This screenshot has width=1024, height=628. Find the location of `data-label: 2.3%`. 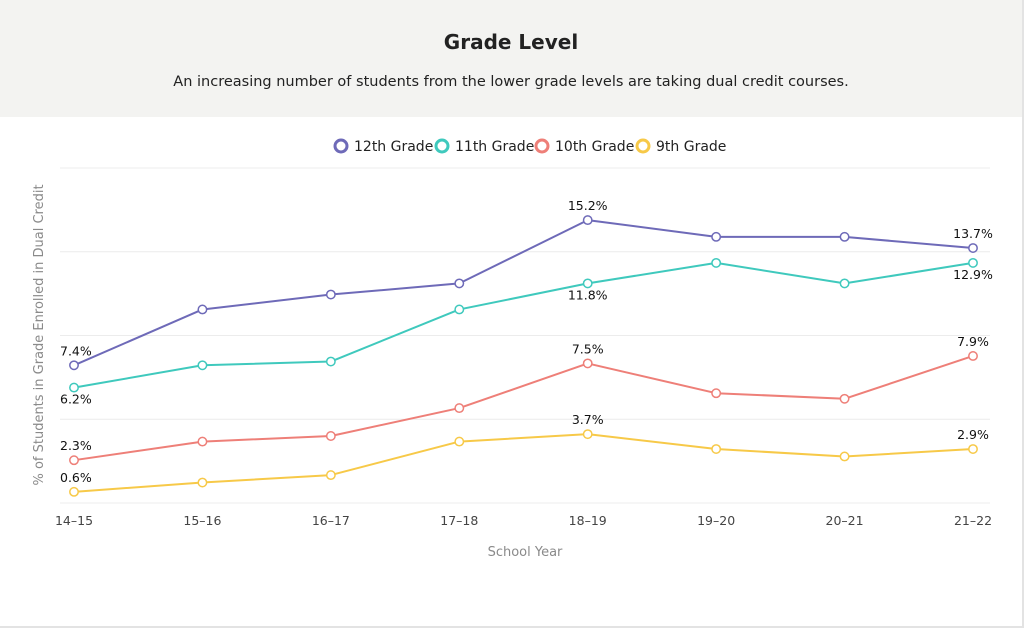

data-label: 2.3% is located at coordinates (76, 445).